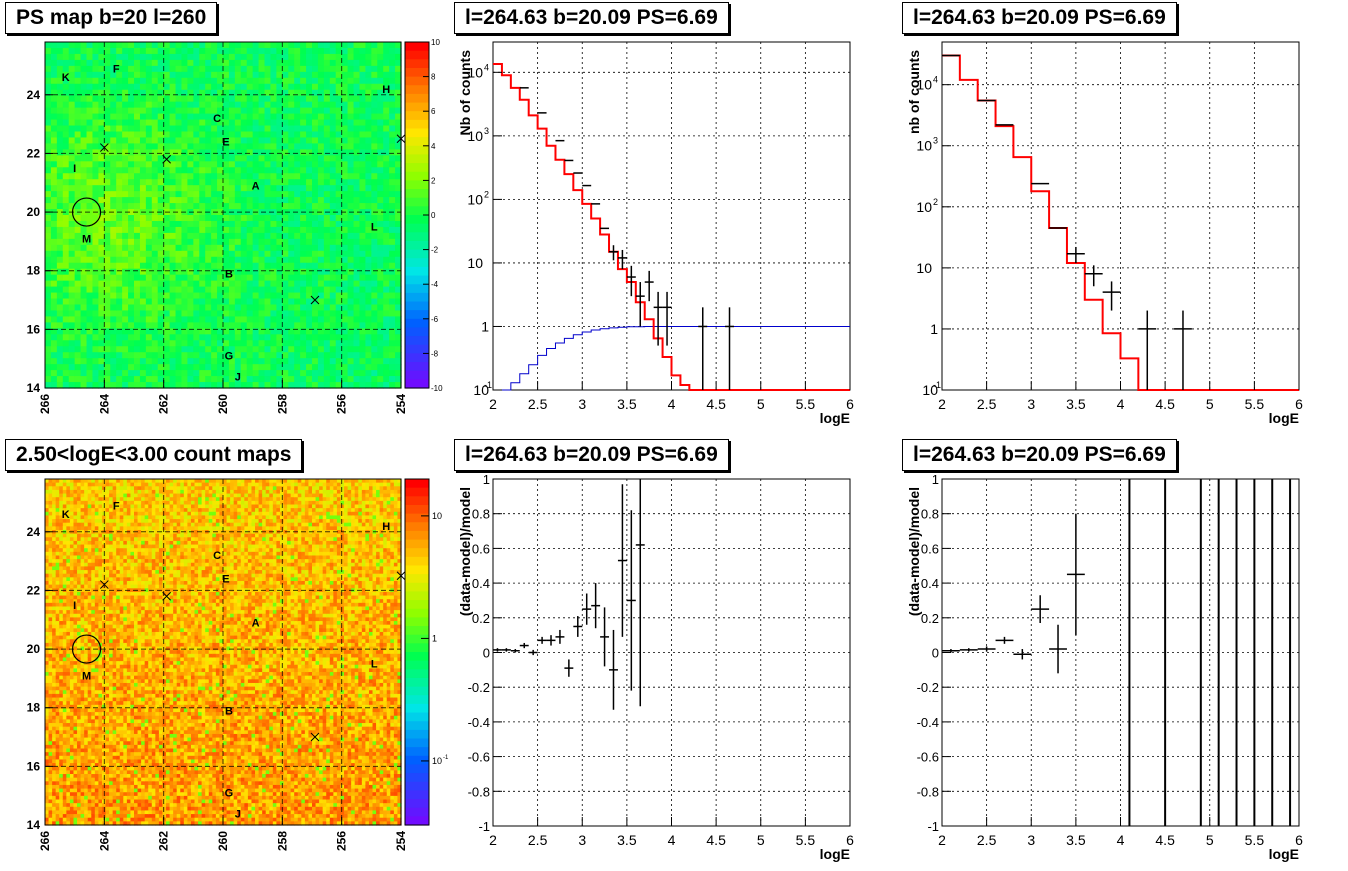 The height and width of the screenshot is (871, 1348). Describe the element at coordinates (86, 676) in the screenshot. I see `source-label-M: M` at that location.